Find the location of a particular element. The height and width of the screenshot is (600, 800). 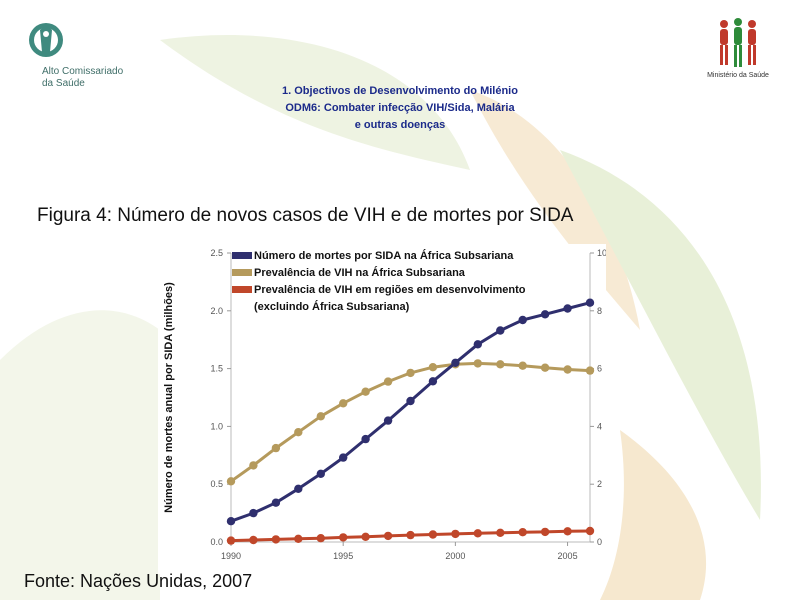

legend-label-1: Prevalência de VIH na África Subsariana is located at coordinates (360, 272).